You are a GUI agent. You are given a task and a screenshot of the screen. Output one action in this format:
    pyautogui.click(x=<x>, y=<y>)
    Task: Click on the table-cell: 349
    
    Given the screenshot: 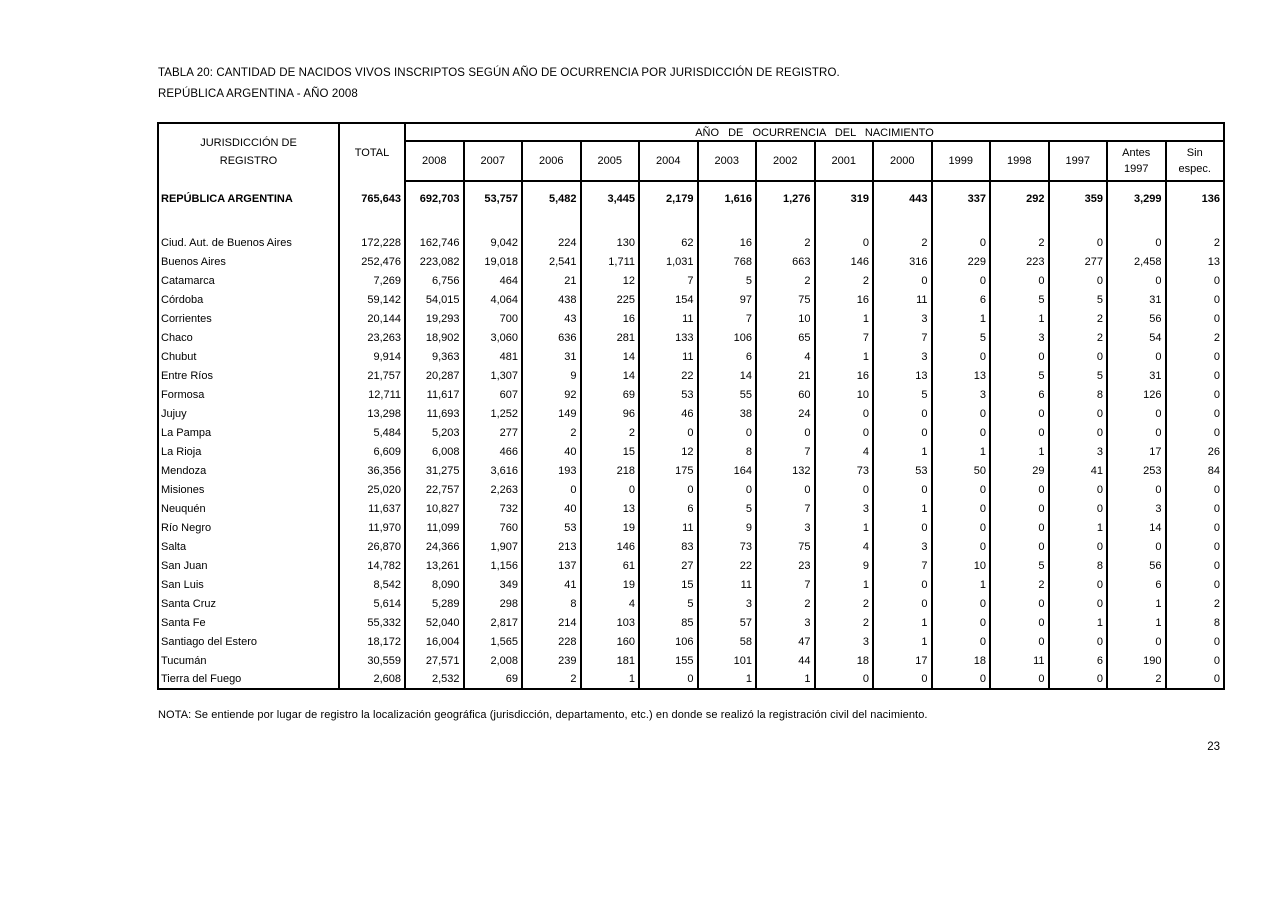 What is the action you would take?
    pyautogui.click(x=492, y=584)
    